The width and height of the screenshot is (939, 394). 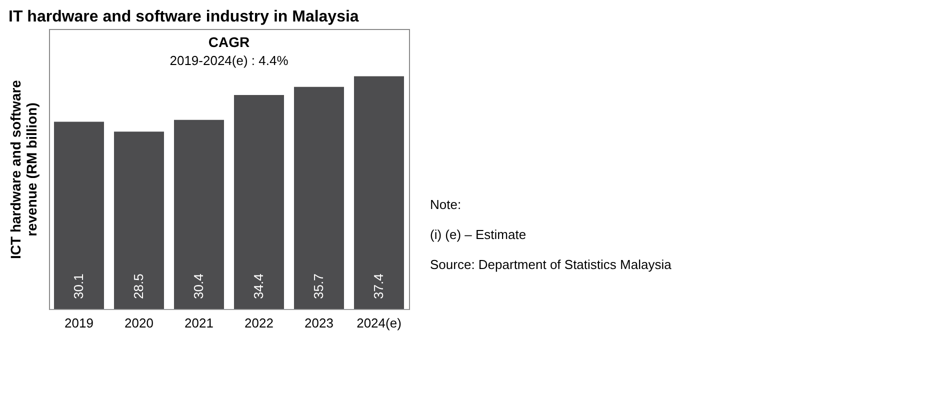 What do you see at coordinates (319, 323) in the screenshot?
I see `x-tick-label: 2023` at bounding box center [319, 323].